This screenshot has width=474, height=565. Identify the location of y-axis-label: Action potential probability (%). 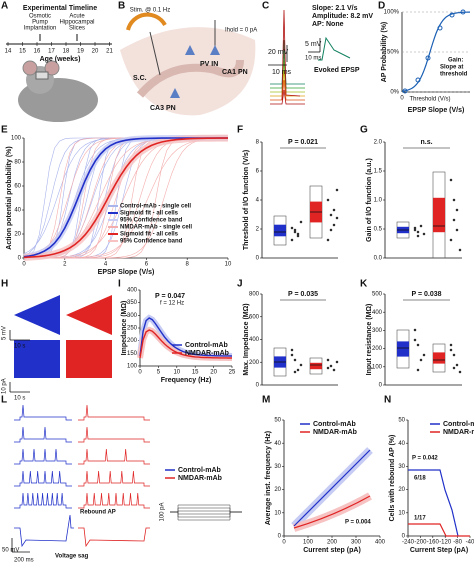
(9, 197).